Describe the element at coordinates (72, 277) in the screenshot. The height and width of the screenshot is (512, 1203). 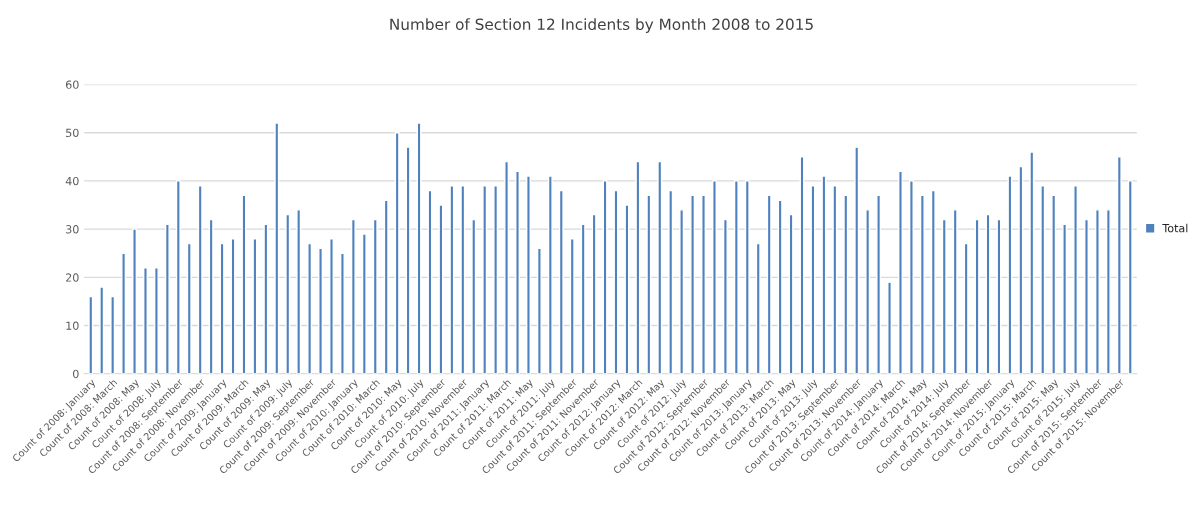
I see `y-tick-label: 20` at that location.